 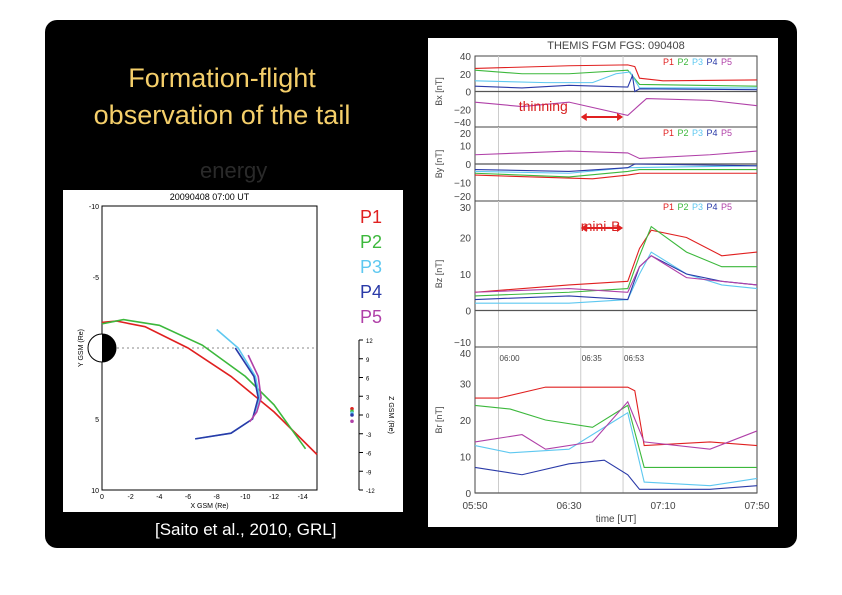 I want to click on series-By-P4, so click(x=616, y=167).